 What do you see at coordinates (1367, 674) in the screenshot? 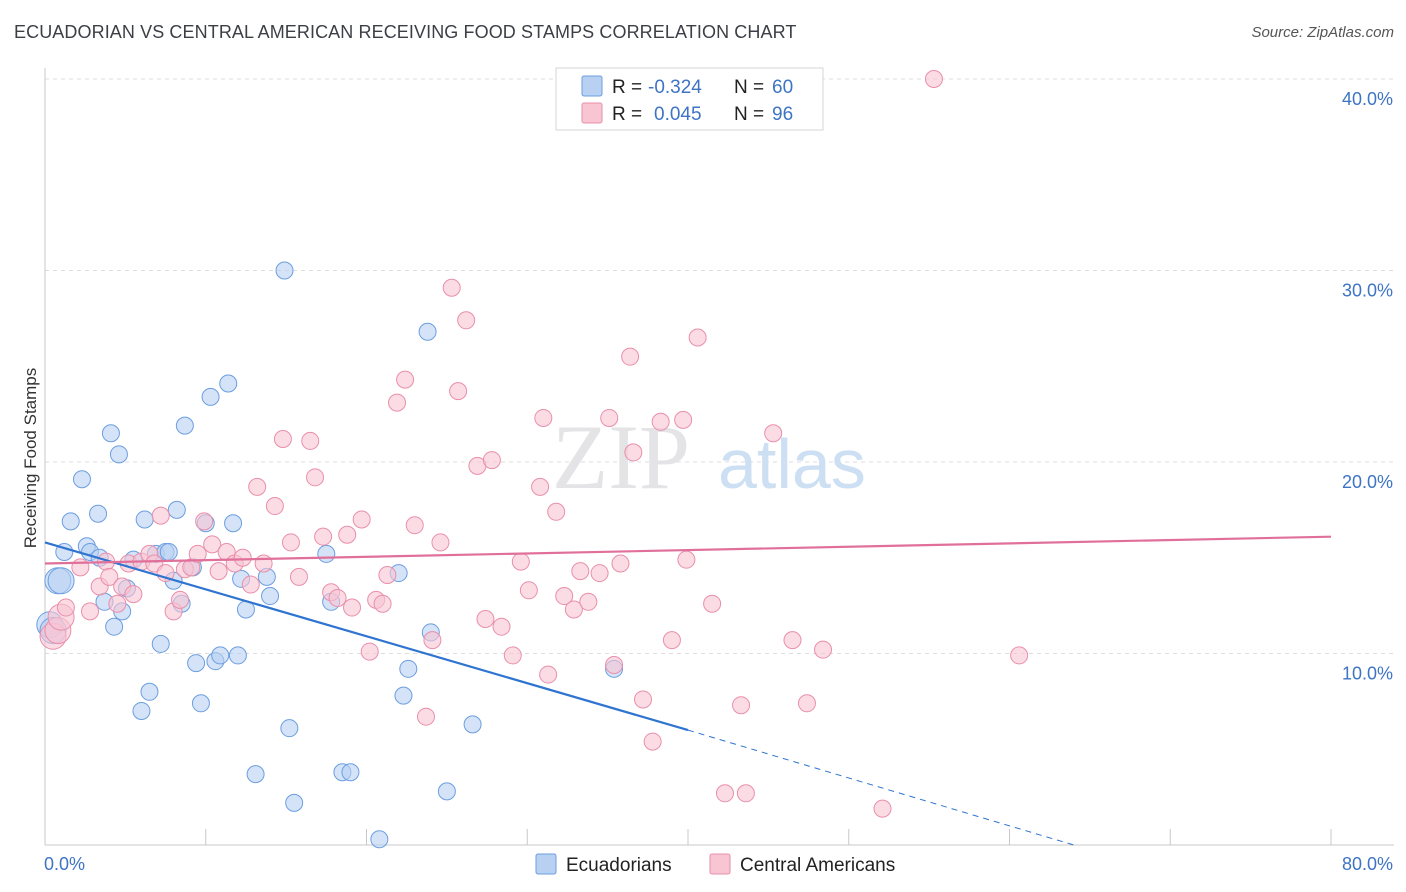
I see `y-tick-label-10: 10.0%` at bounding box center [1367, 674].